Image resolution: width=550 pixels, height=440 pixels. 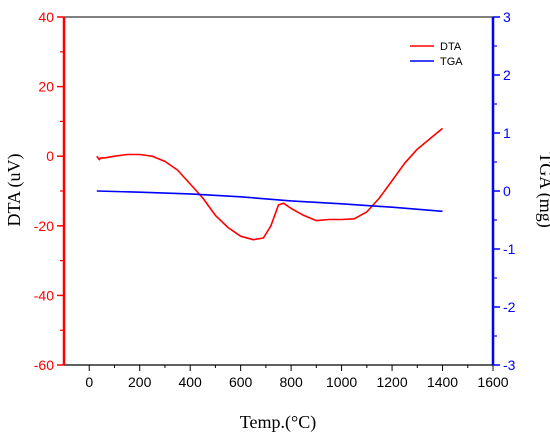 I want to click on x-tick-label: 600, so click(x=241, y=382).